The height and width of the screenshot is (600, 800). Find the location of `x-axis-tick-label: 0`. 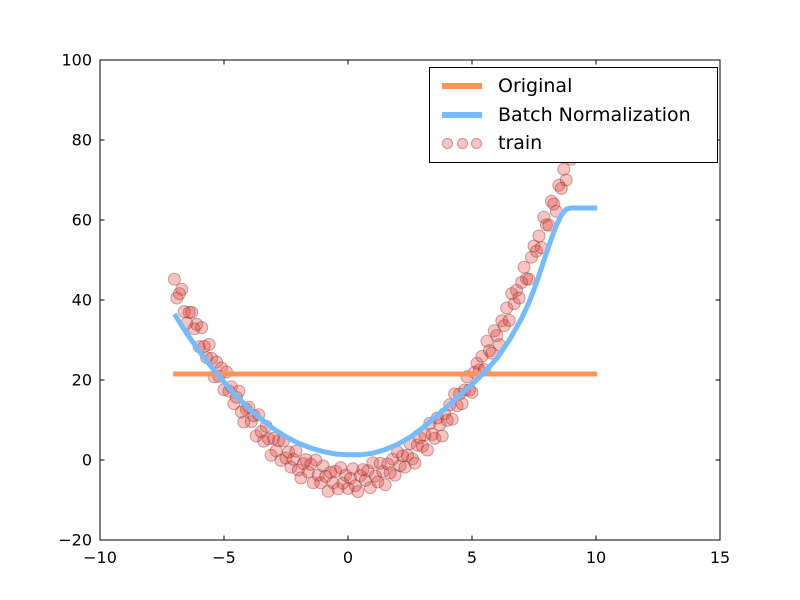

x-axis-tick-label: 0 is located at coordinates (348, 557).